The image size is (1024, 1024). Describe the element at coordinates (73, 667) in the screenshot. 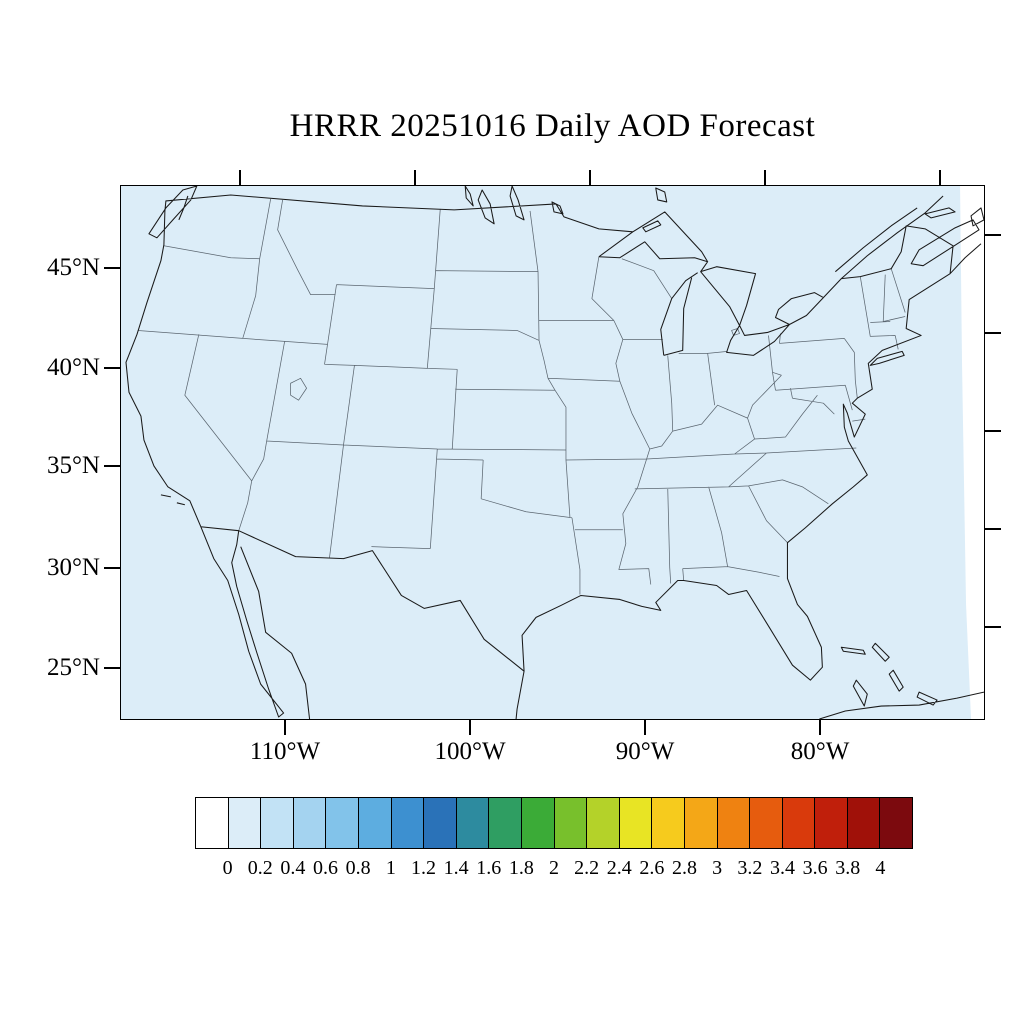

I see `lat-label: 25°N` at that location.